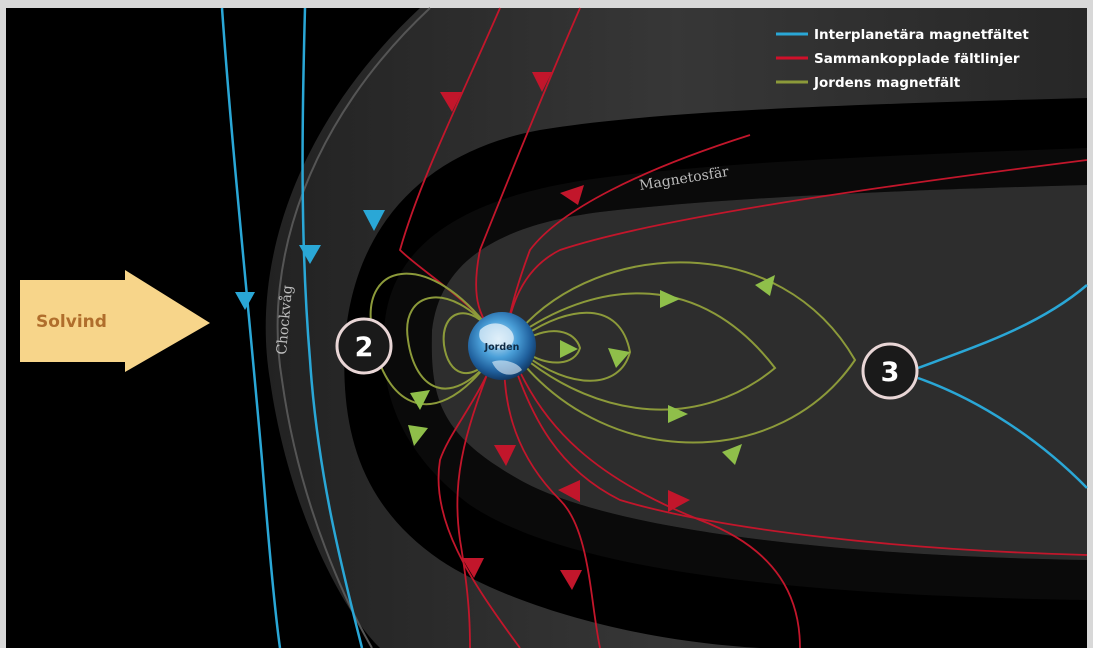 Image resolution: width=1093 pixels, height=648 pixels. Describe the element at coordinates (115, 321) in the screenshot. I see `solar-wind-arrow` at that location.